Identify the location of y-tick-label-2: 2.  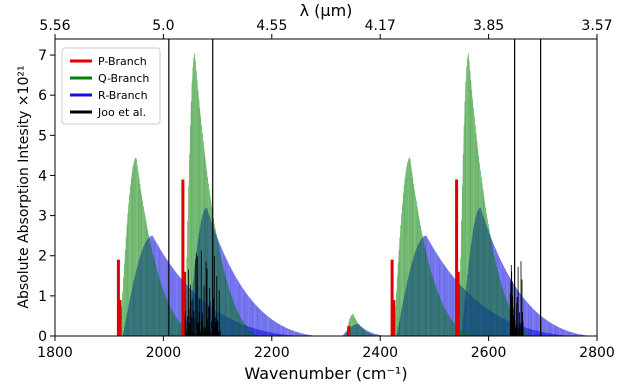
(42, 257).